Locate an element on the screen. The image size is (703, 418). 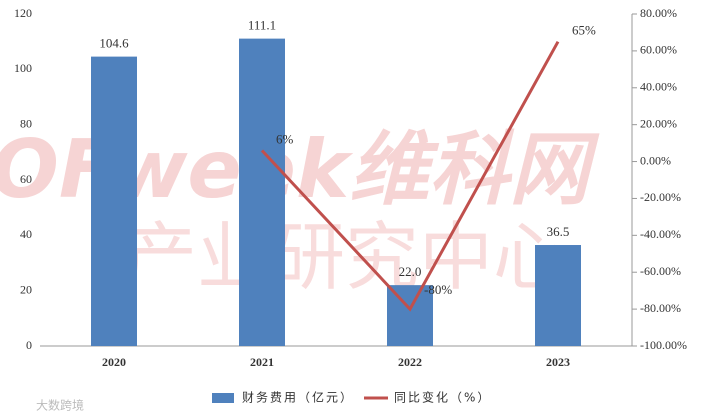
bar-value-label: 36.5 is located at coordinates (558, 231).